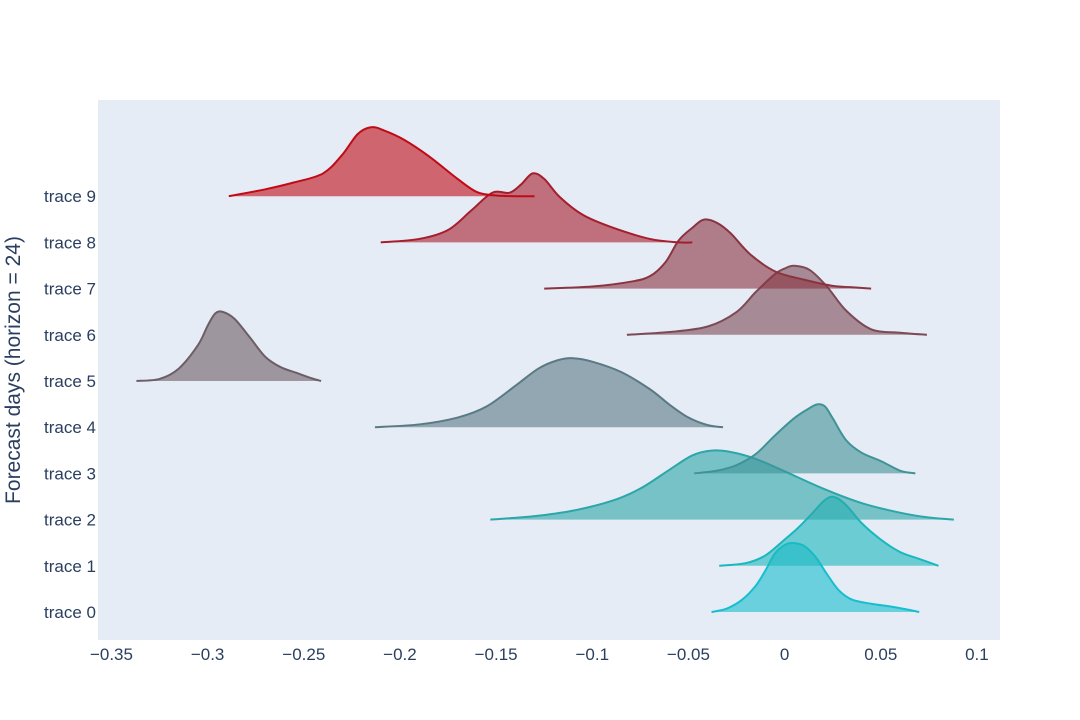  I want to click on x-tick-label: −0.35, so click(111, 654).